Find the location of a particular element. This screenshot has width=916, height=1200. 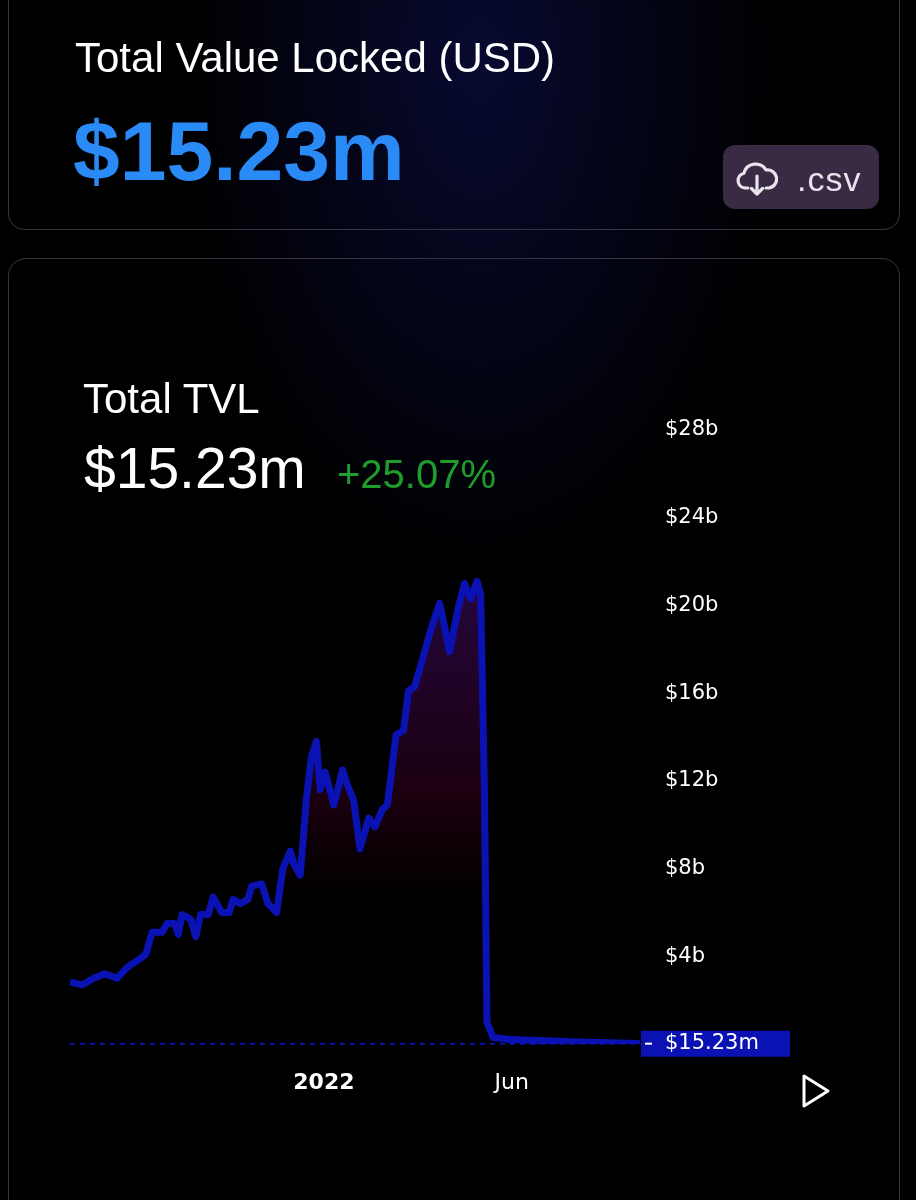

y-tick-label: $8b is located at coordinates (685, 867).